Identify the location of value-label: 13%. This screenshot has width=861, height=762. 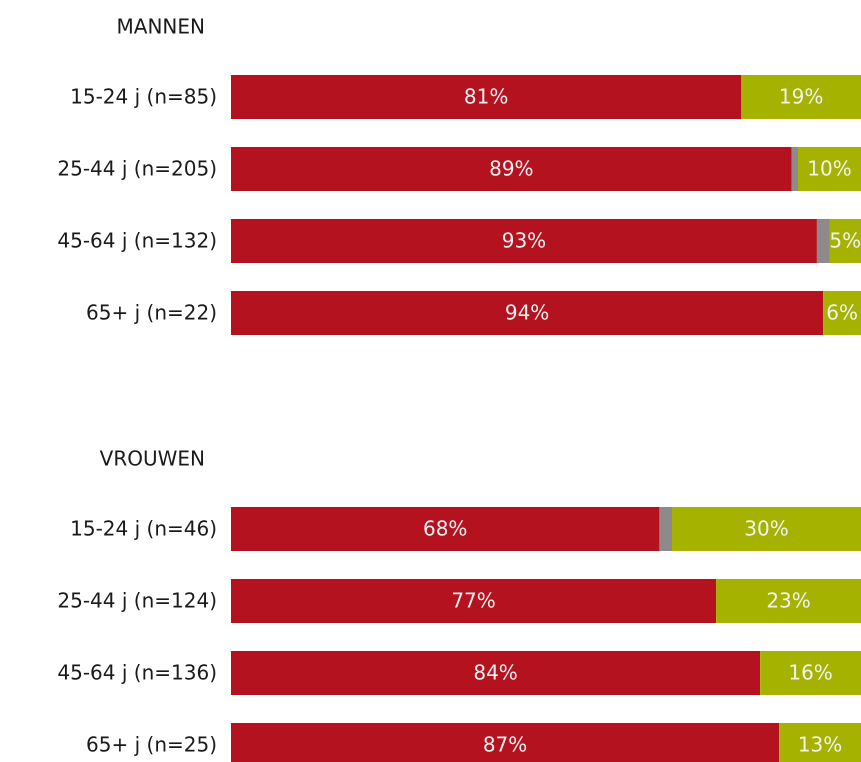
(820, 745).